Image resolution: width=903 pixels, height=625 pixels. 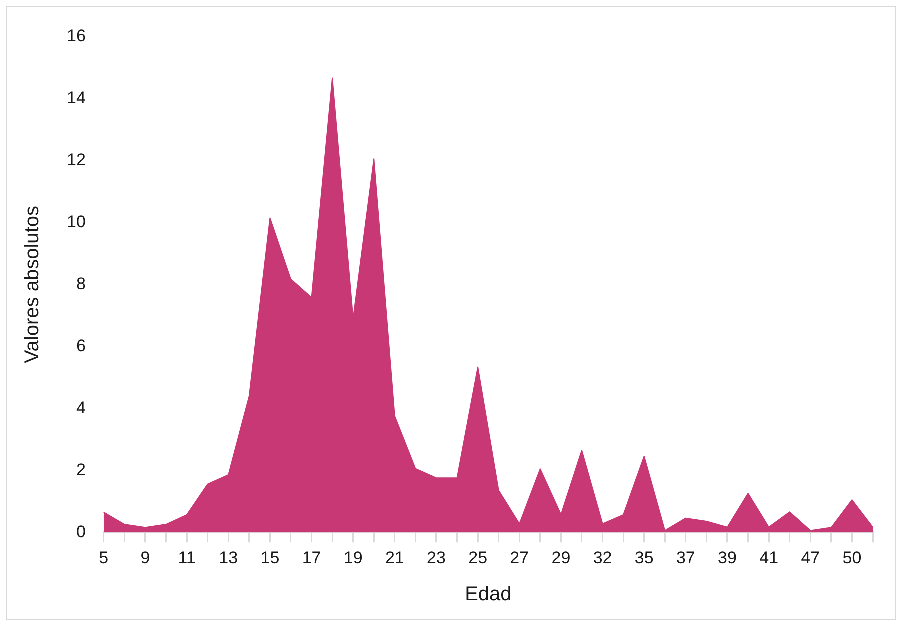 I want to click on y-tick-label: 12, so click(x=76, y=160).